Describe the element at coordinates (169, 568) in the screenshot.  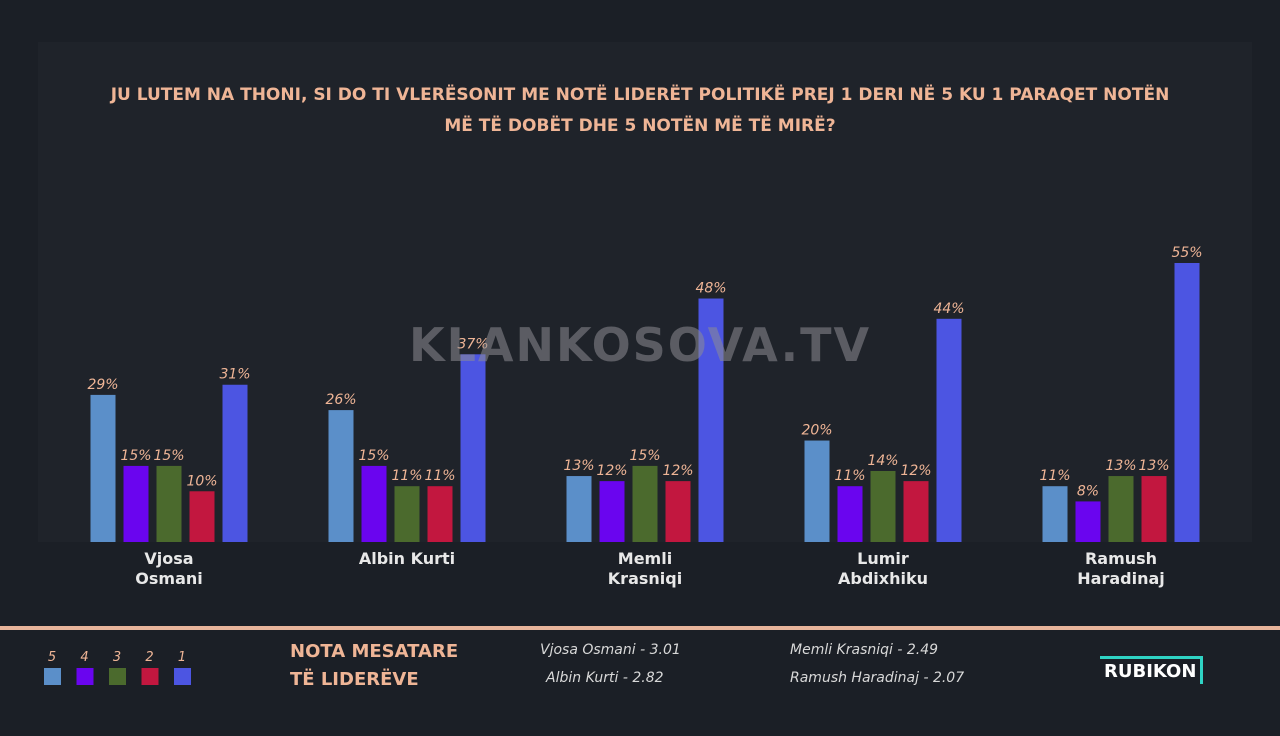
I see `category-label: Vjosa Osmani` at that location.